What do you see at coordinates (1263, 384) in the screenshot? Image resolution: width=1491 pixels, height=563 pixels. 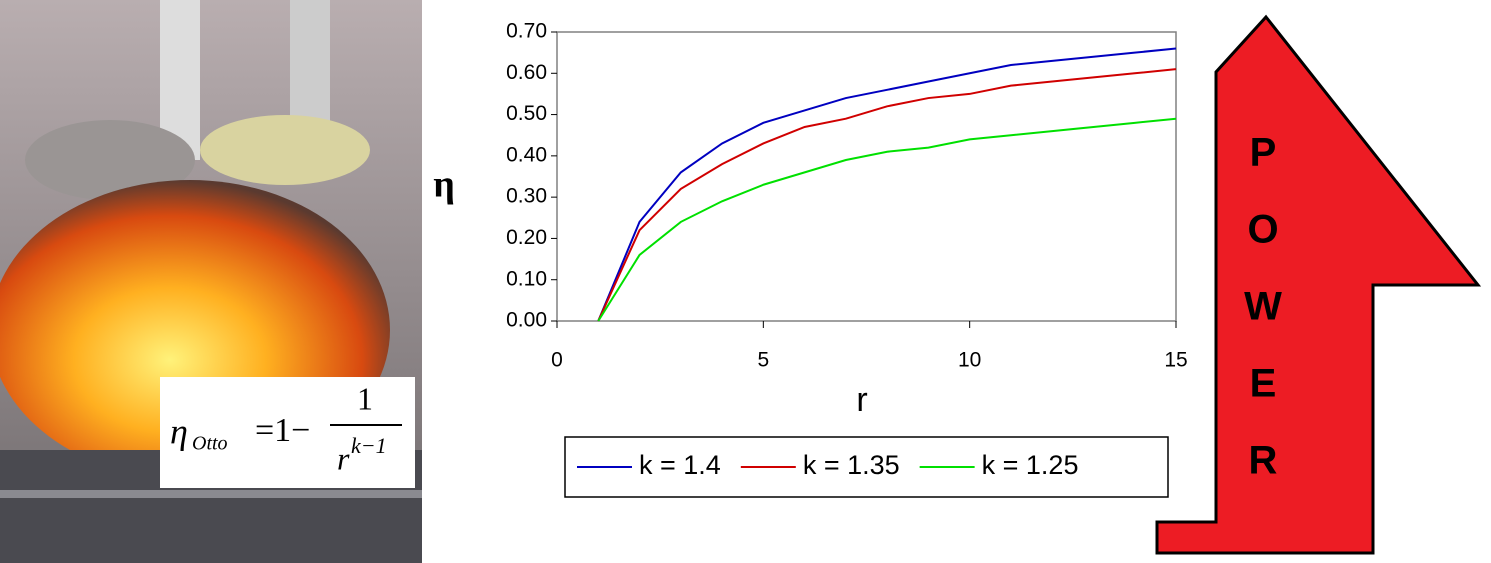 I see `power-letter: E` at bounding box center [1263, 384].